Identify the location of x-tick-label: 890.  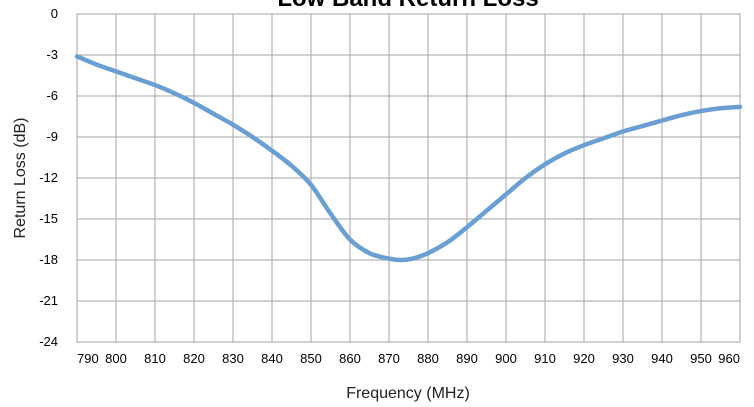
(467, 358).